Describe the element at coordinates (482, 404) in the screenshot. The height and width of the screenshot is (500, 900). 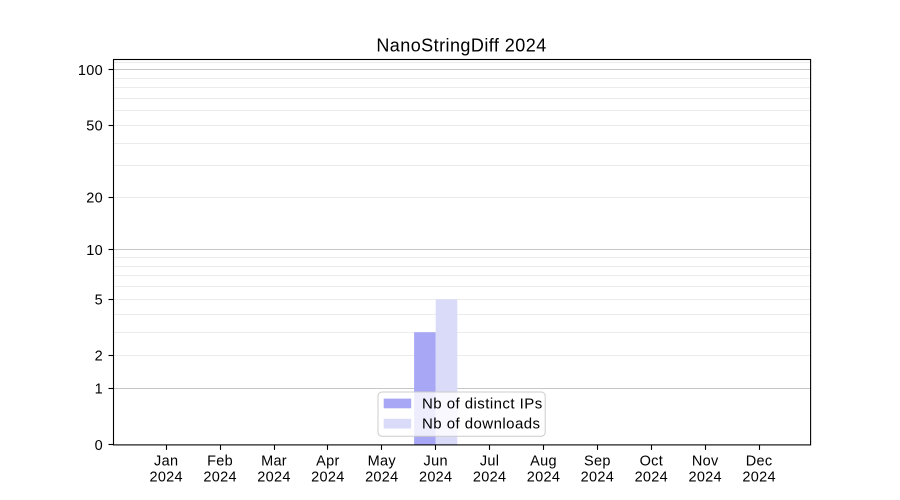
I see `svg-text: Nb of distinct IPs` at that location.